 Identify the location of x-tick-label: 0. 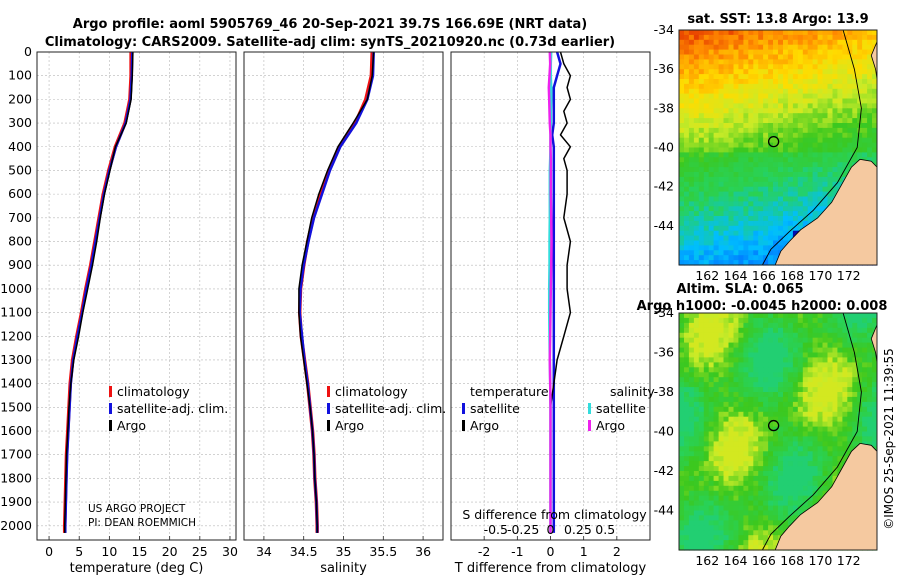
(49, 551).